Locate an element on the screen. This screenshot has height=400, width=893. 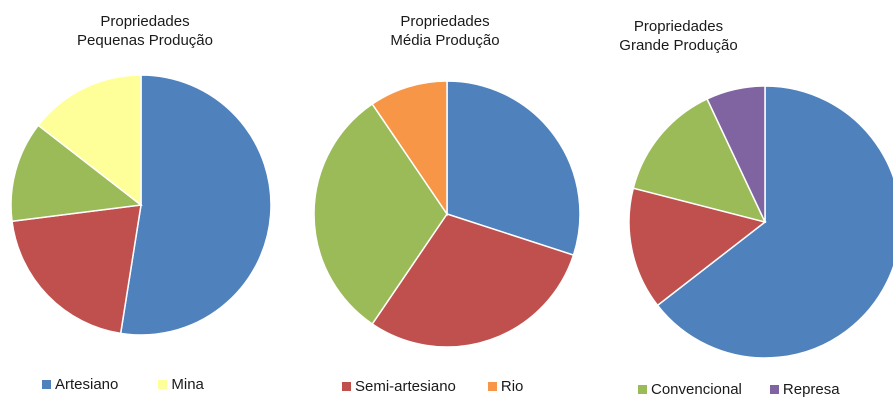
pie-slice-mina is located at coordinates (89, 140).